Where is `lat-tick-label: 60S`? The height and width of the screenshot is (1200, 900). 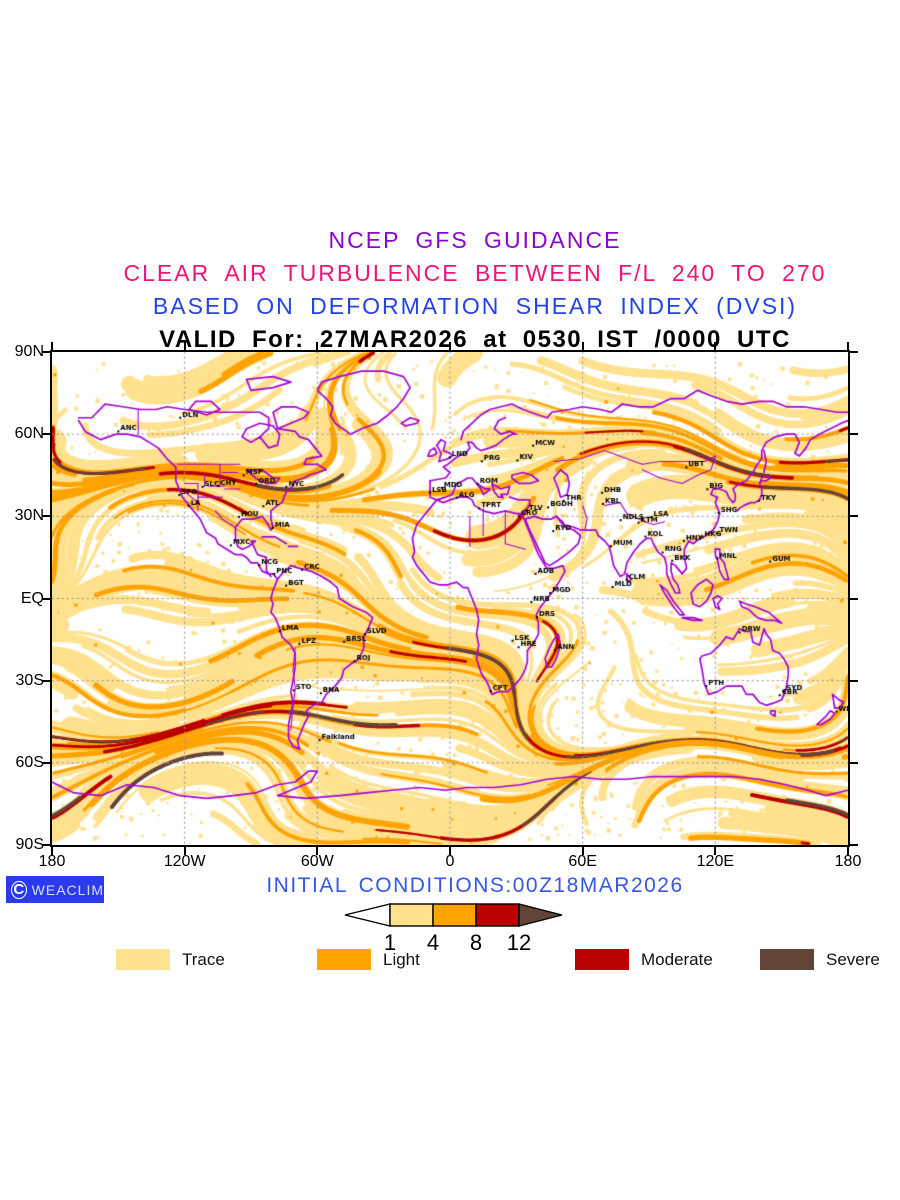
lat-tick-label: 60S is located at coordinates (29, 762).